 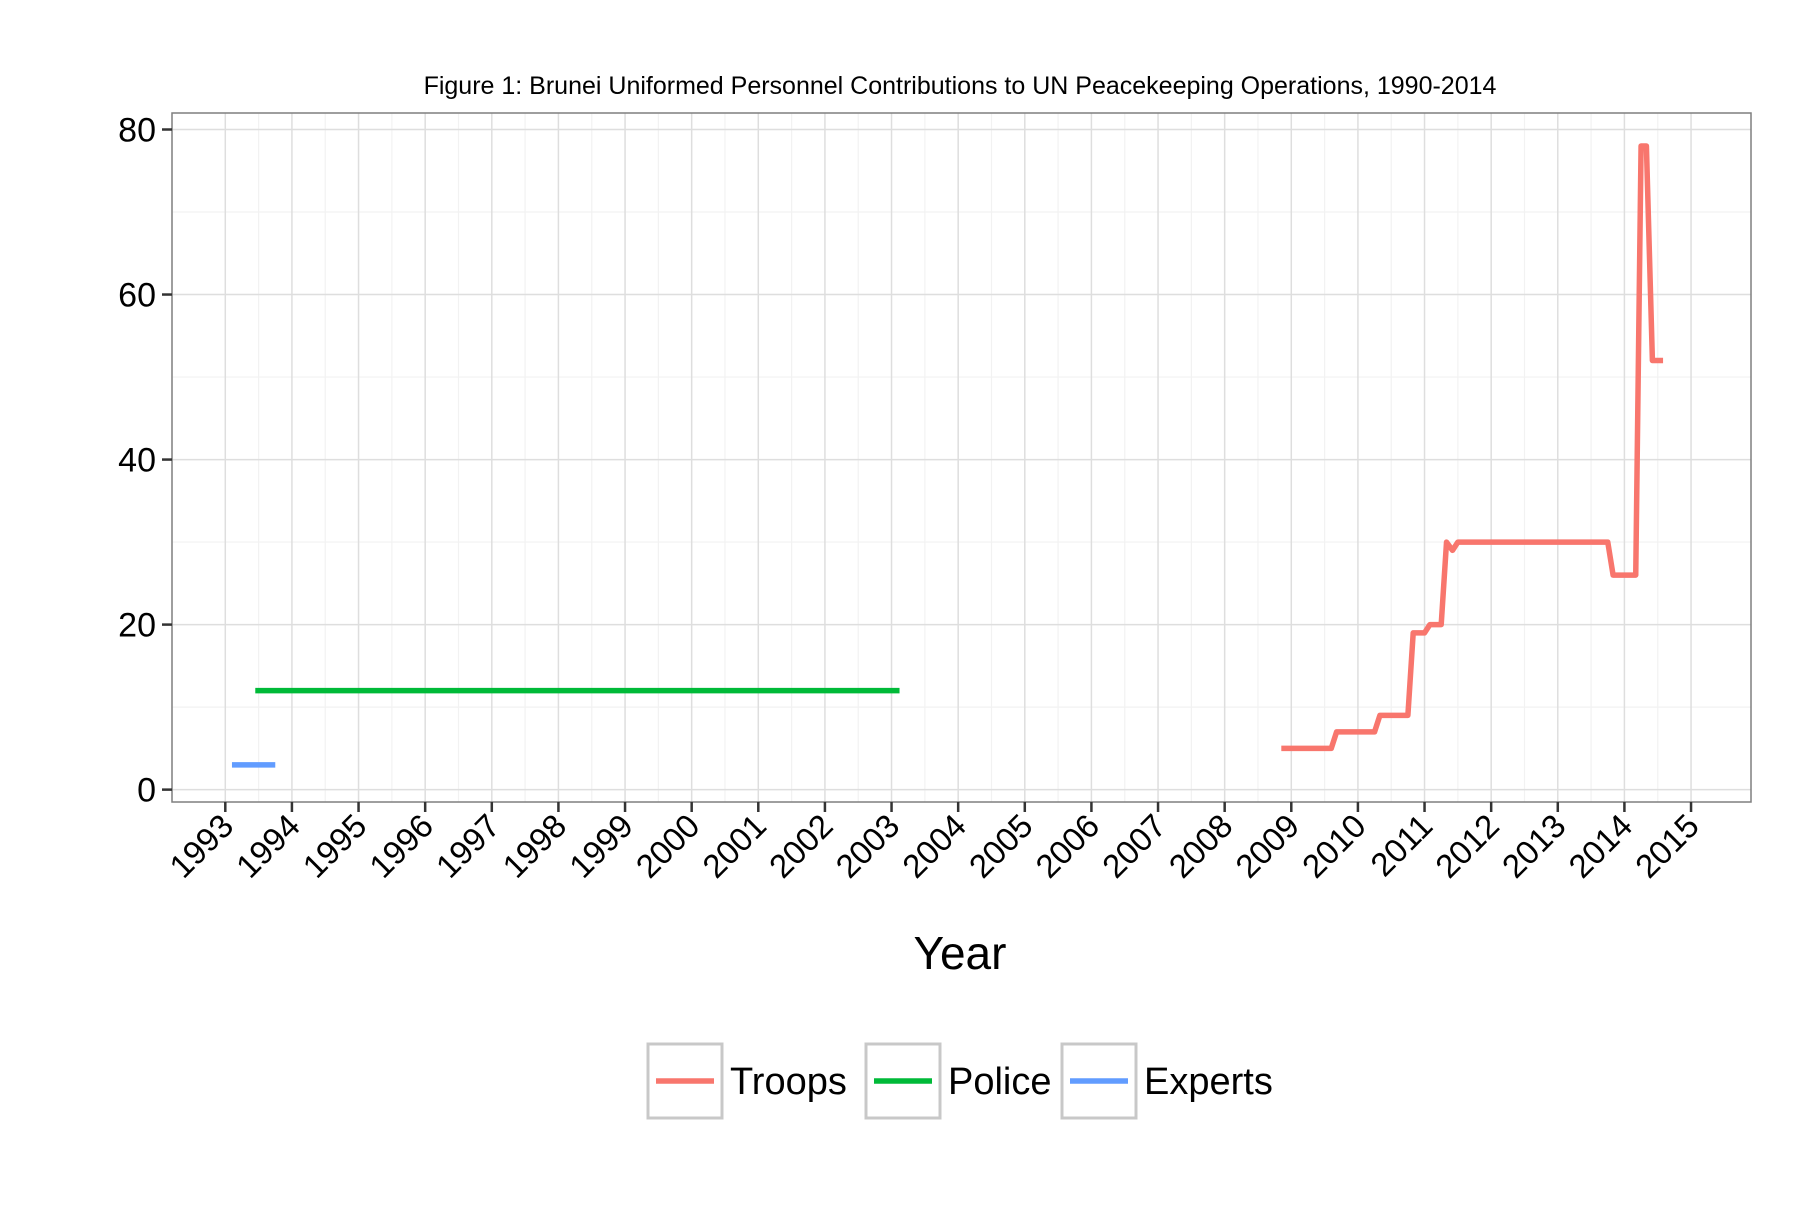 What do you see at coordinates (137, 131) in the screenshot?
I see `y-tick-label: 80` at bounding box center [137, 131].